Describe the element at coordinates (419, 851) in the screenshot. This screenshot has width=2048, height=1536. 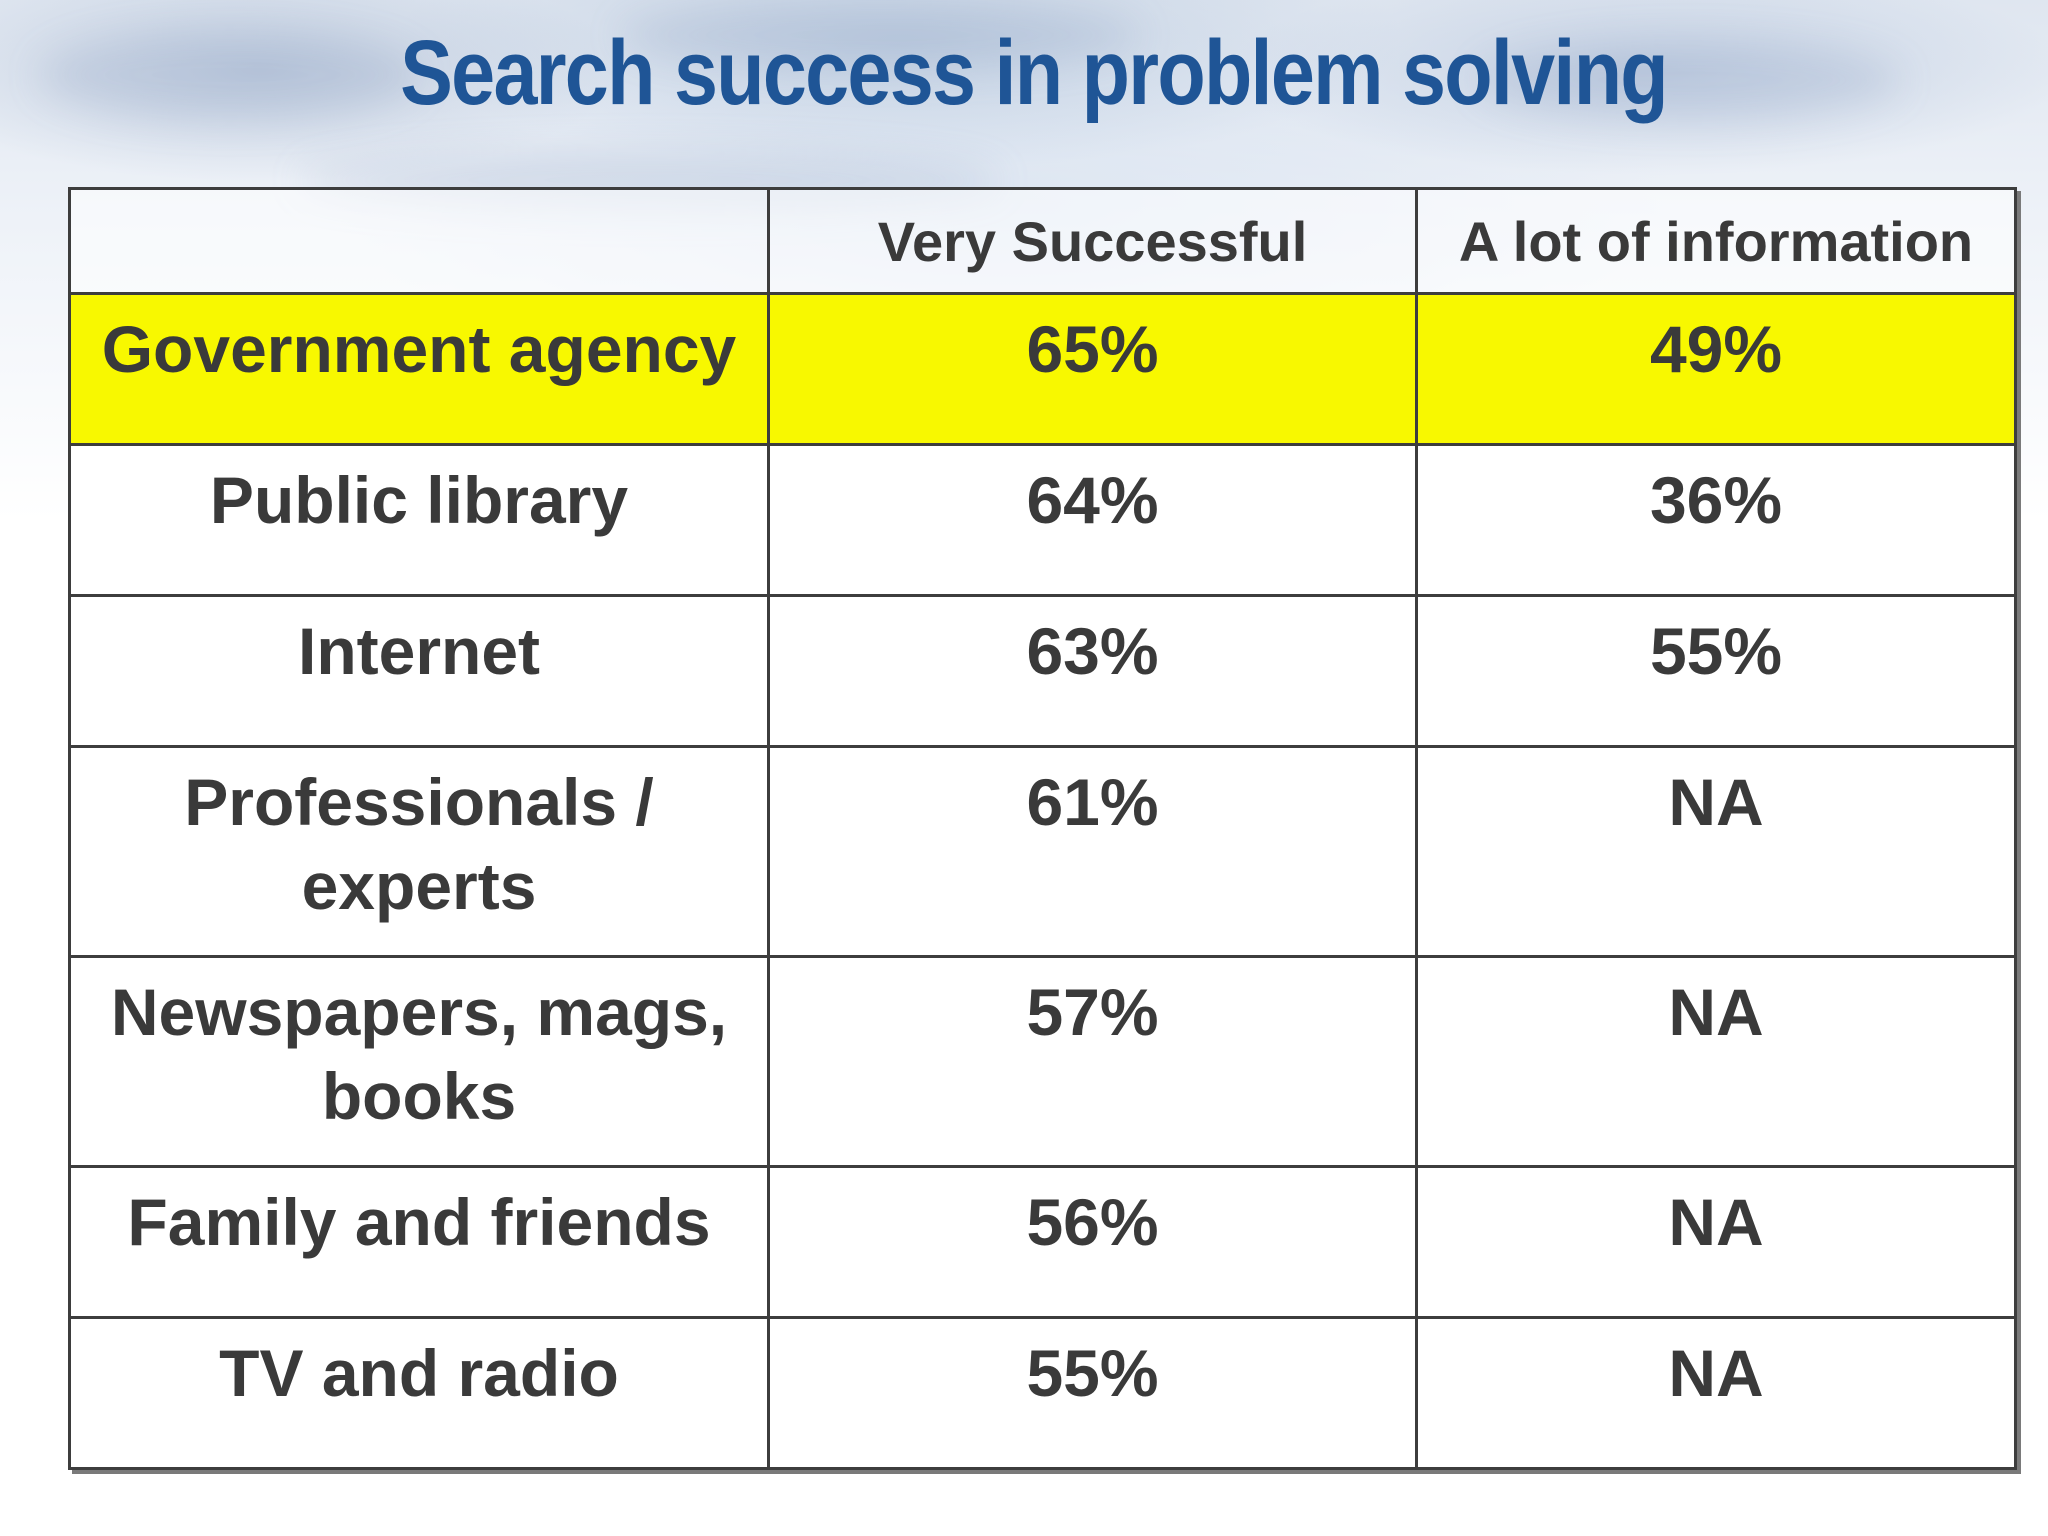
I see `row-source: Professionals / experts` at that location.